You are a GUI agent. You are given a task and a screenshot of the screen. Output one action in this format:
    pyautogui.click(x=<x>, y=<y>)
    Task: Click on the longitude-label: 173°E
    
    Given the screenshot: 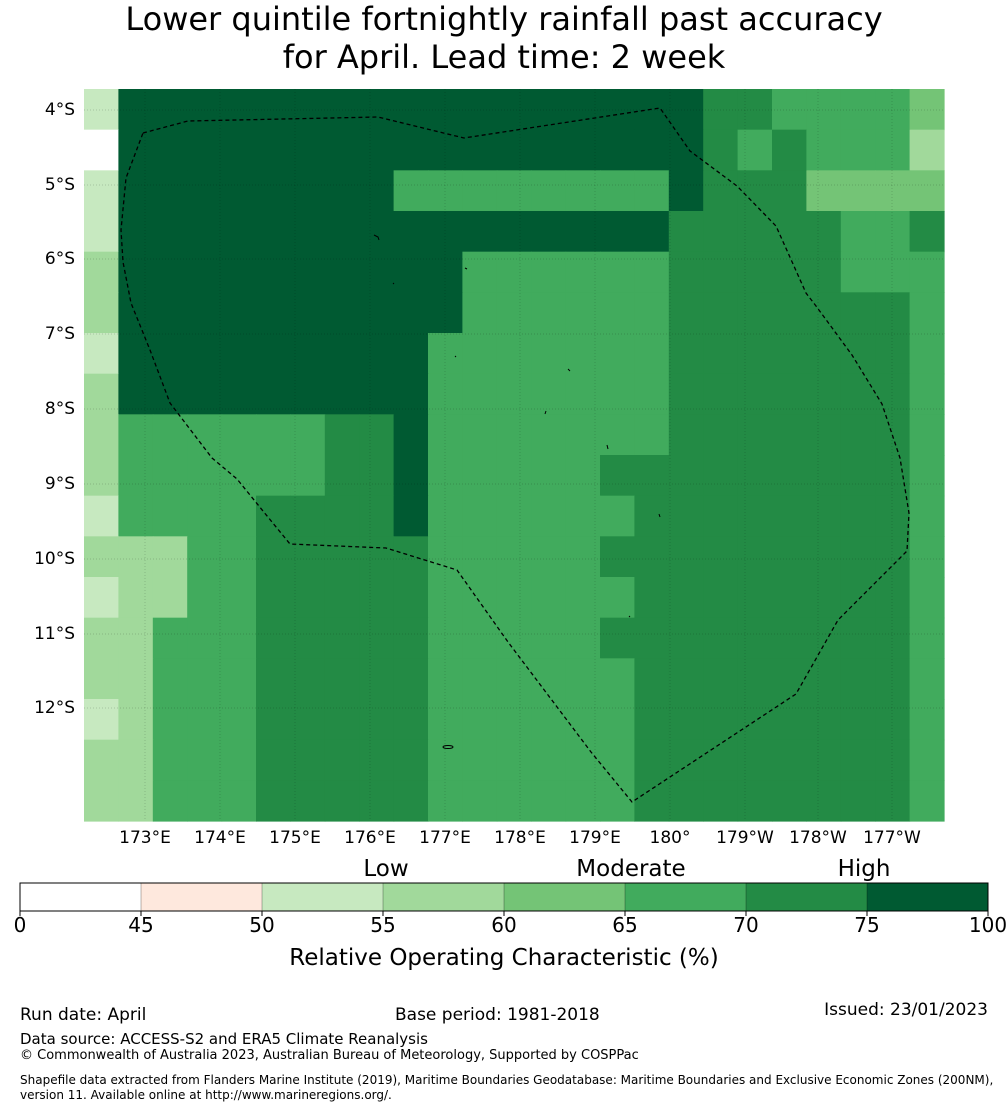 What is the action you would take?
    pyautogui.click(x=145, y=838)
    